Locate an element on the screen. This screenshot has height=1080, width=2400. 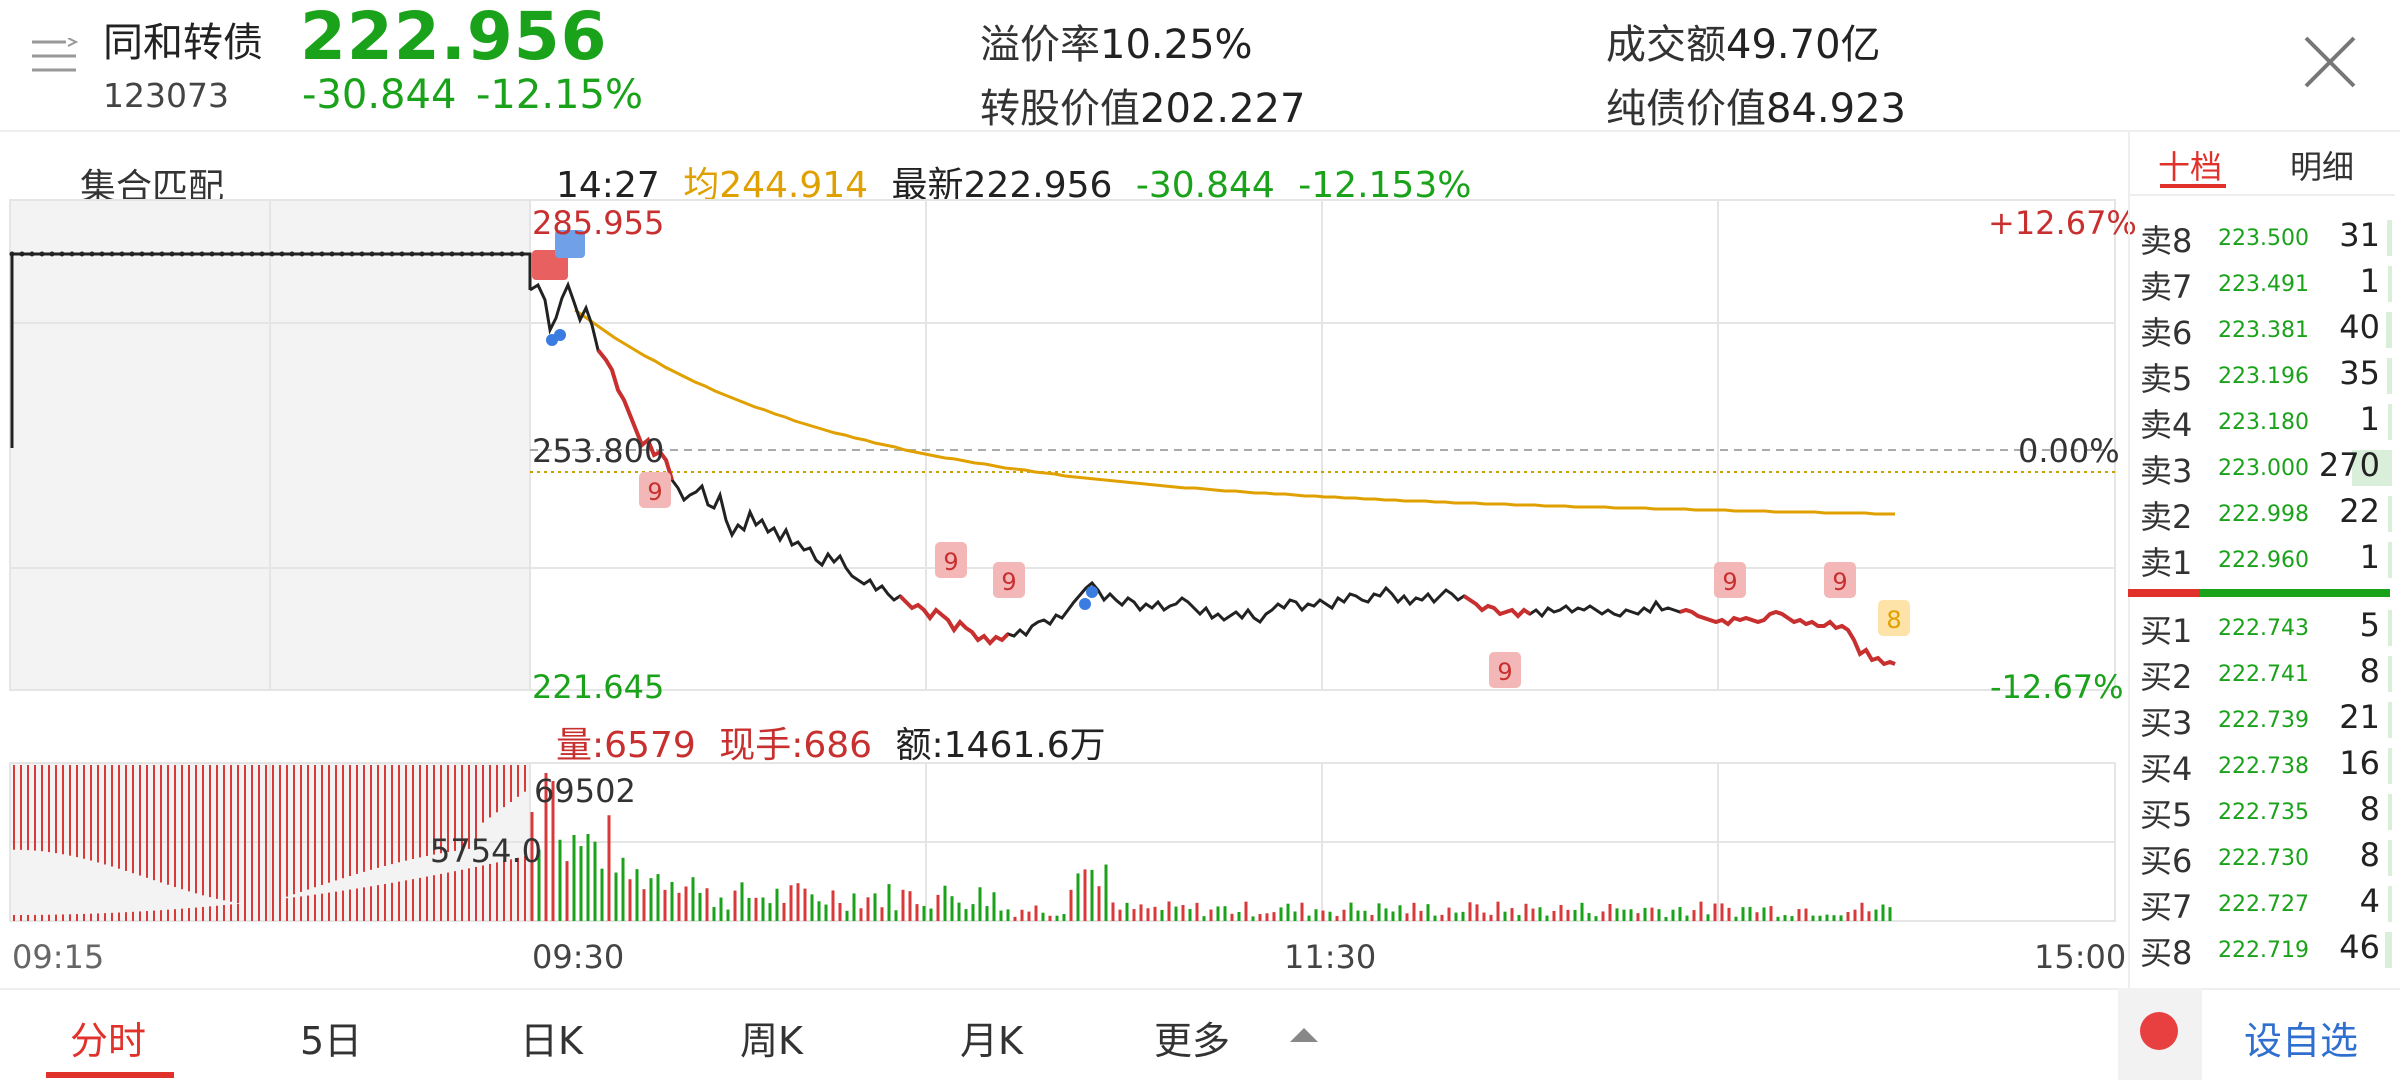
level-label: 卖8 is located at coordinates (2166, 241).